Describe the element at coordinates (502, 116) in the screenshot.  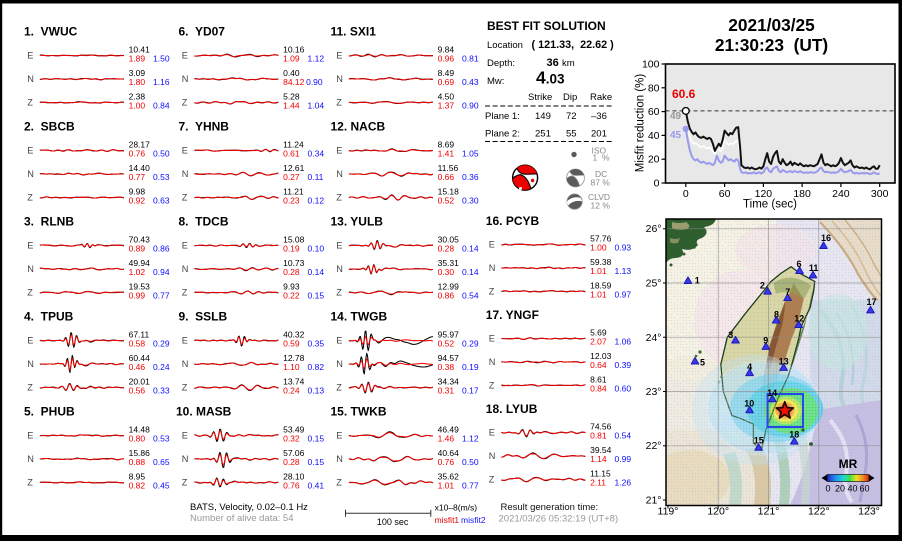
I see `svg-text: Plane 1:` at that location.